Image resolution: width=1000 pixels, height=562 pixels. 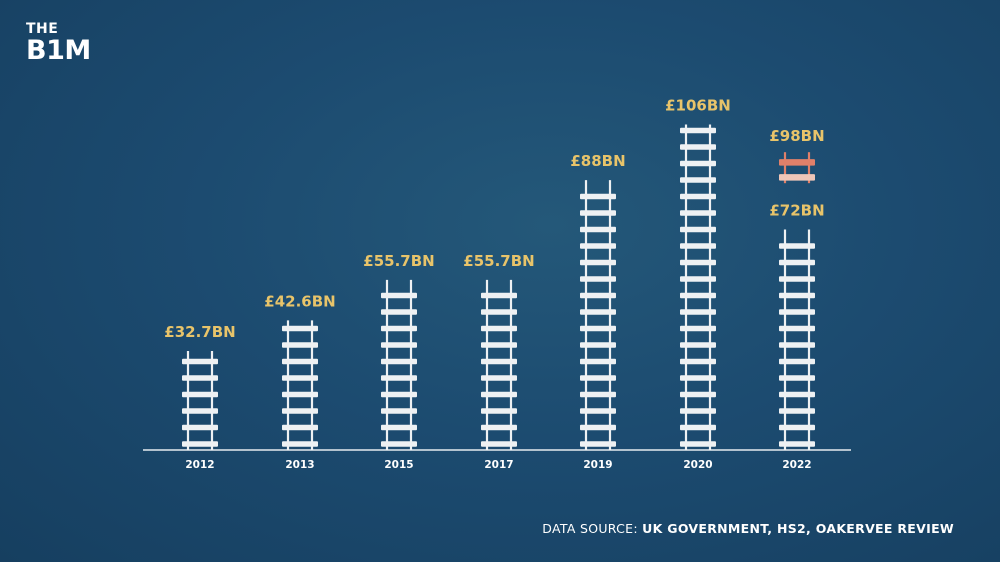 I want to click on data-source-prefix: DATA SOURCE:, so click(x=590, y=528).